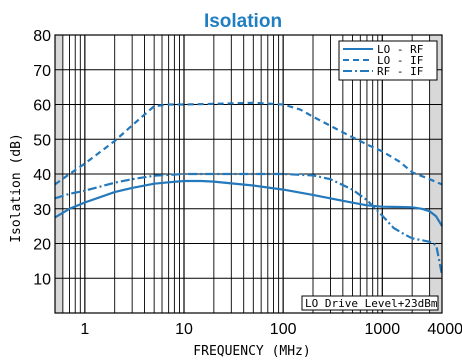 This screenshot has width=462, height=360. What do you see at coordinates (383, 329) in the screenshot?
I see `x-tick-label: 1000` at bounding box center [383, 329].